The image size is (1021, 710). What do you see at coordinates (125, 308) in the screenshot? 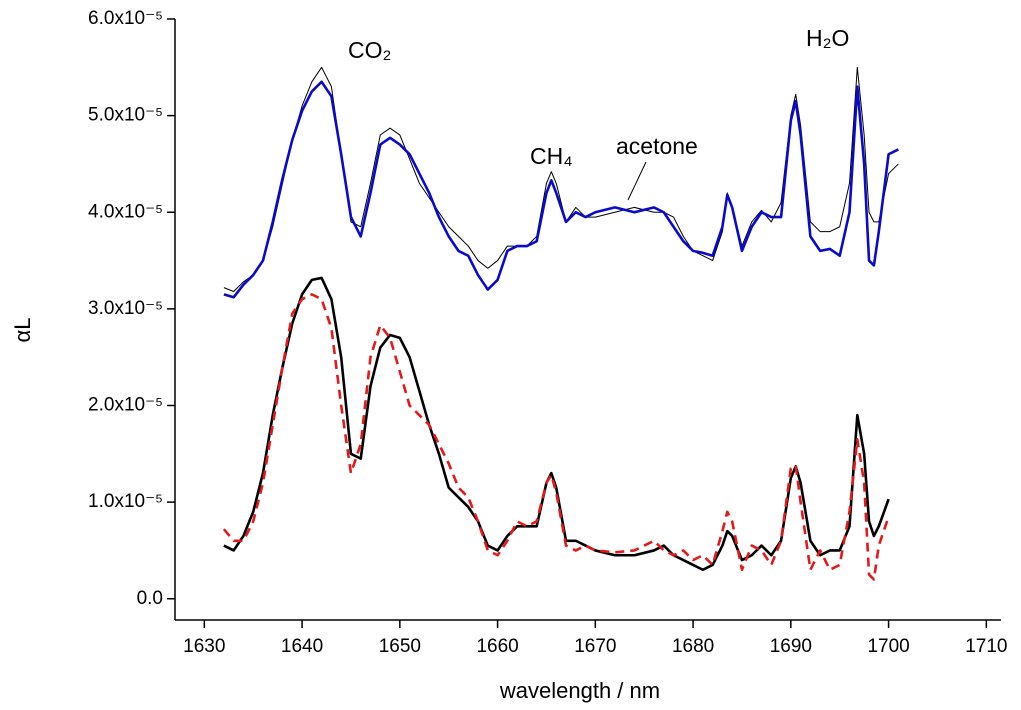
I see `y-tick-label: 3.0x10⁻⁵` at bounding box center [125, 308].